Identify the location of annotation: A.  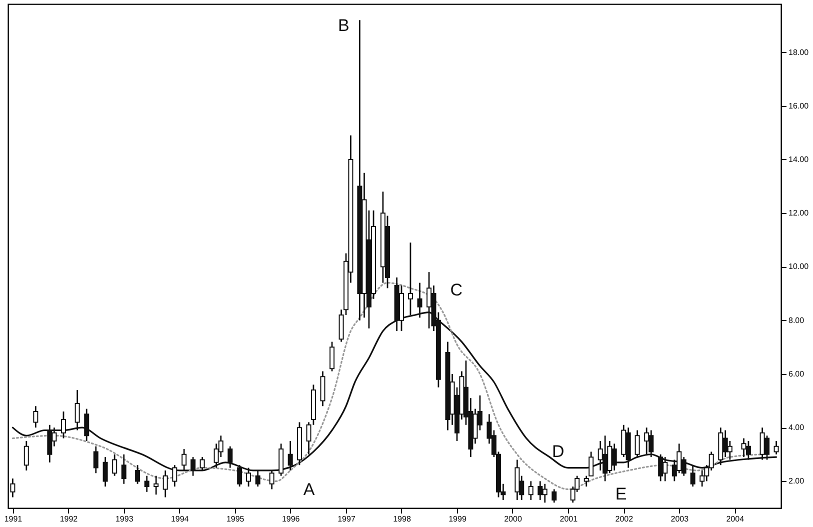
(309, 489).